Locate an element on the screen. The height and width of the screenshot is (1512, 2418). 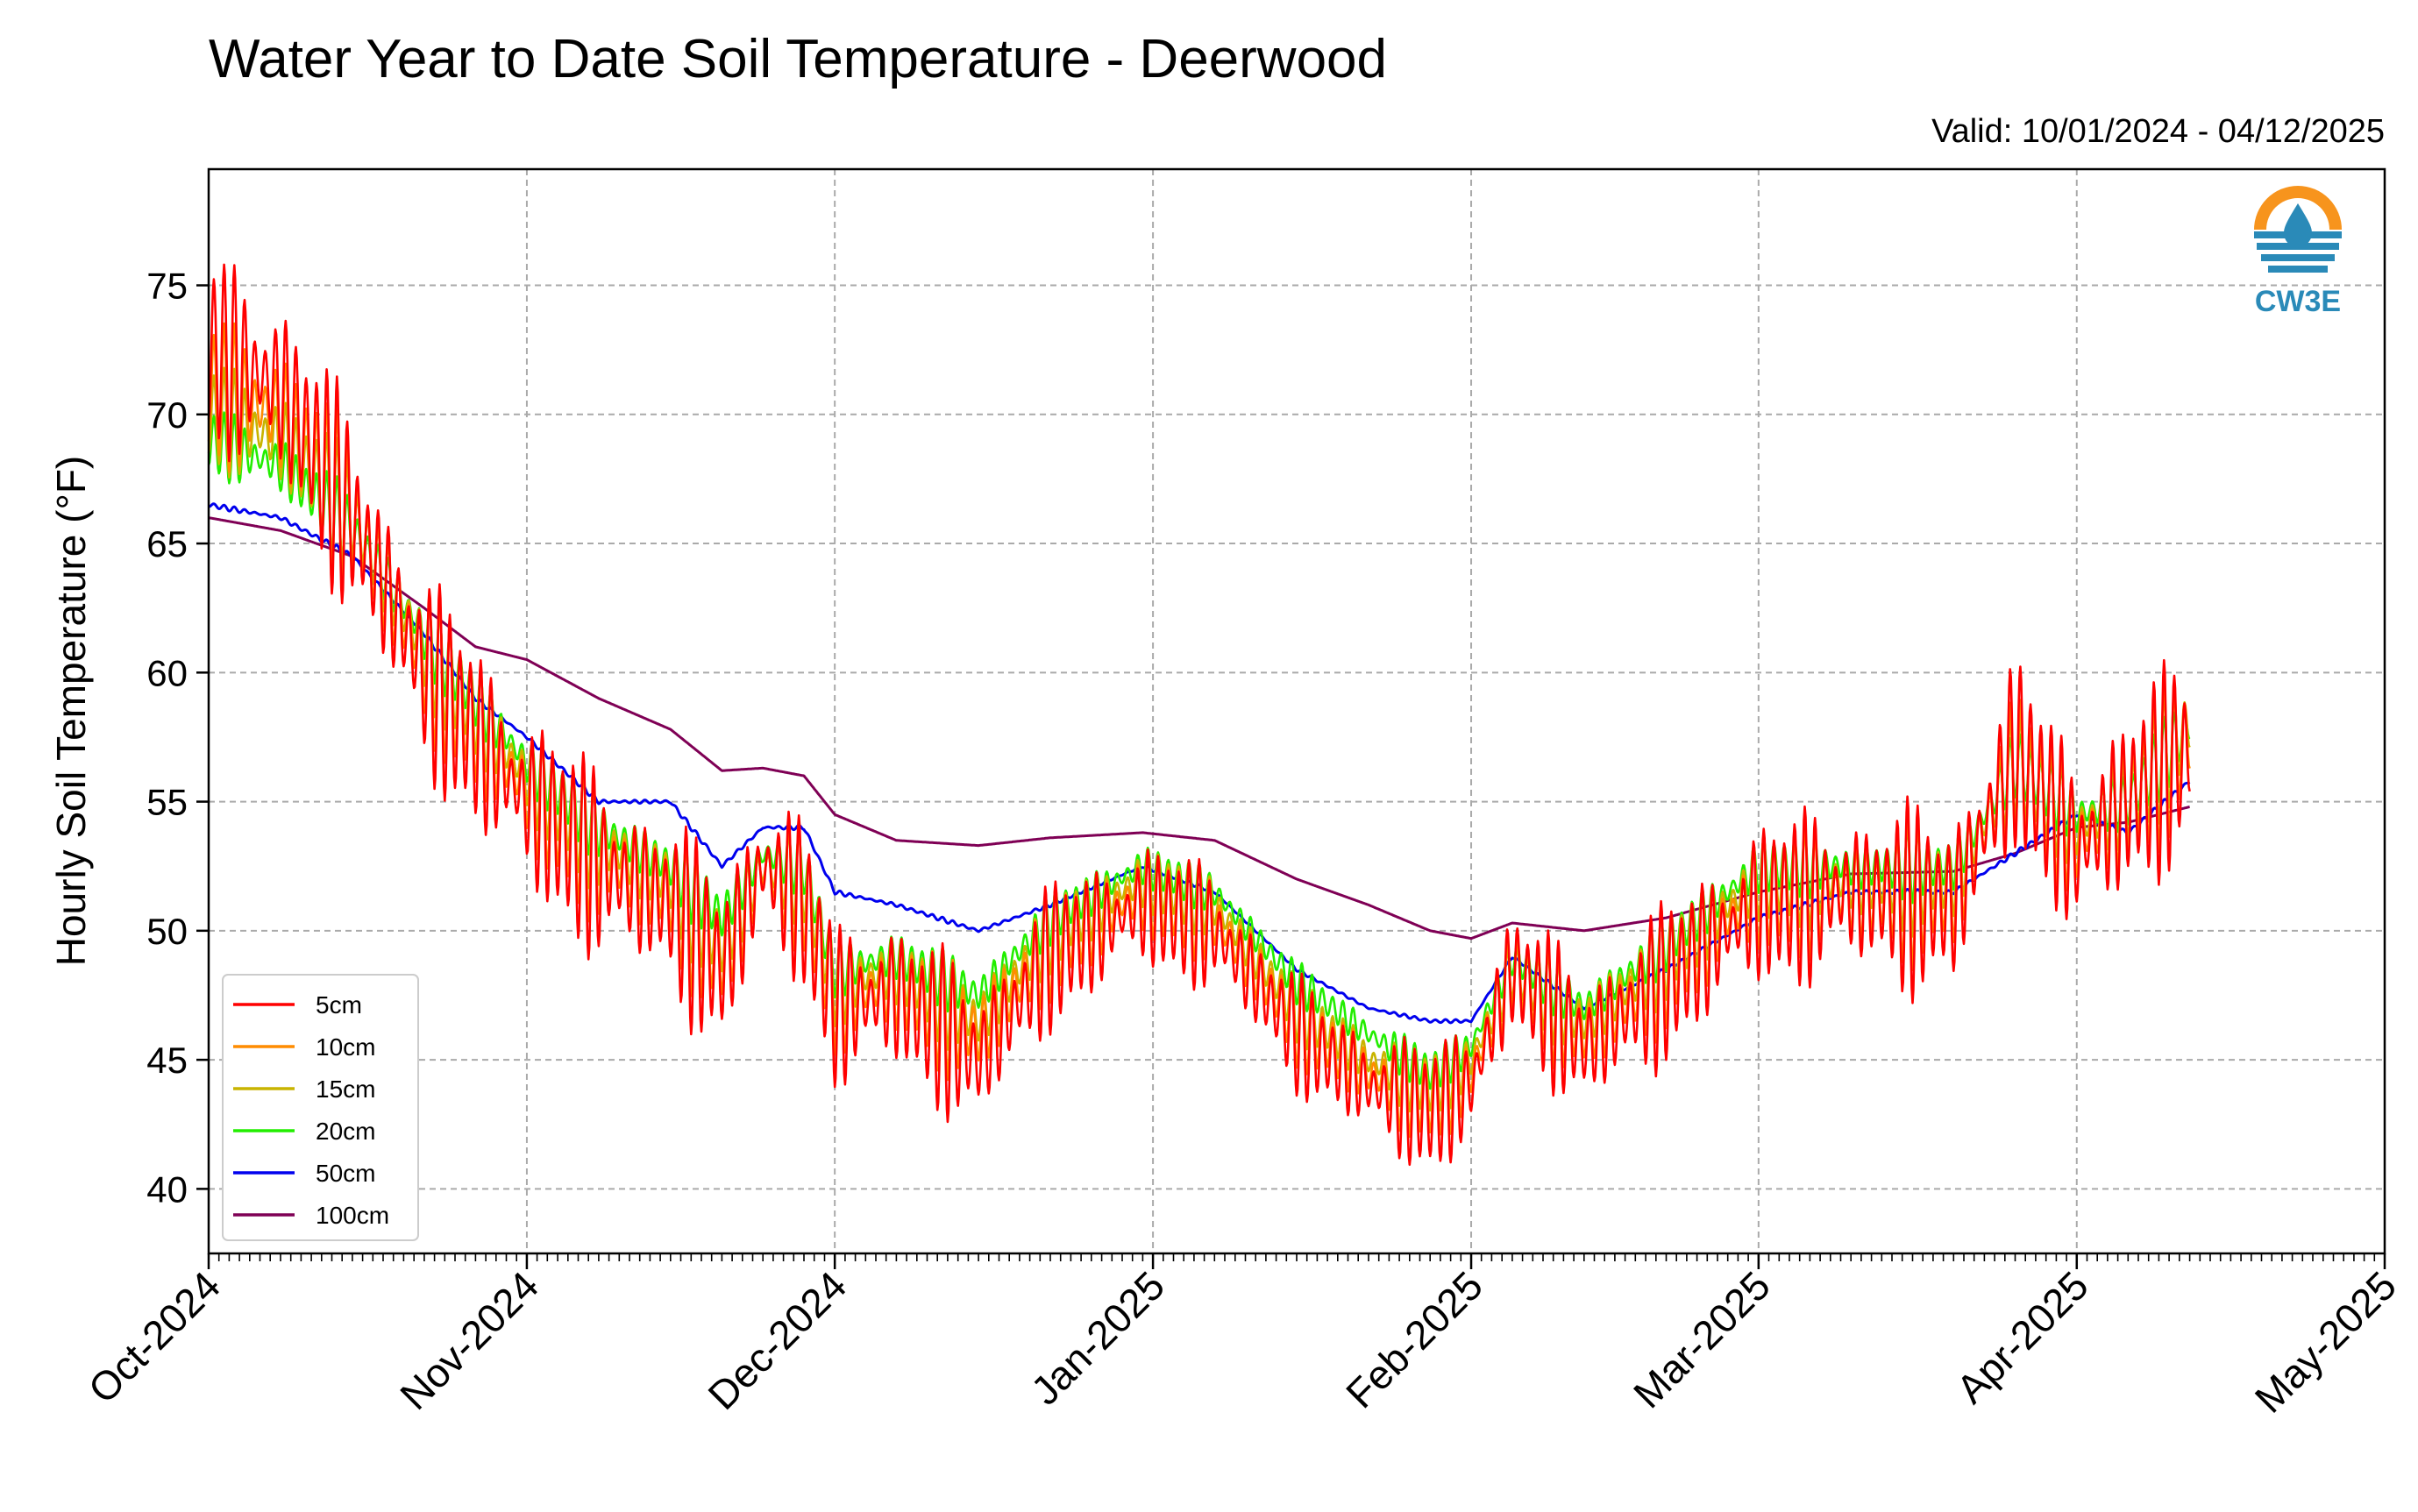
legend-label-5cm: 5cm is located at coordinates (339, 1005).